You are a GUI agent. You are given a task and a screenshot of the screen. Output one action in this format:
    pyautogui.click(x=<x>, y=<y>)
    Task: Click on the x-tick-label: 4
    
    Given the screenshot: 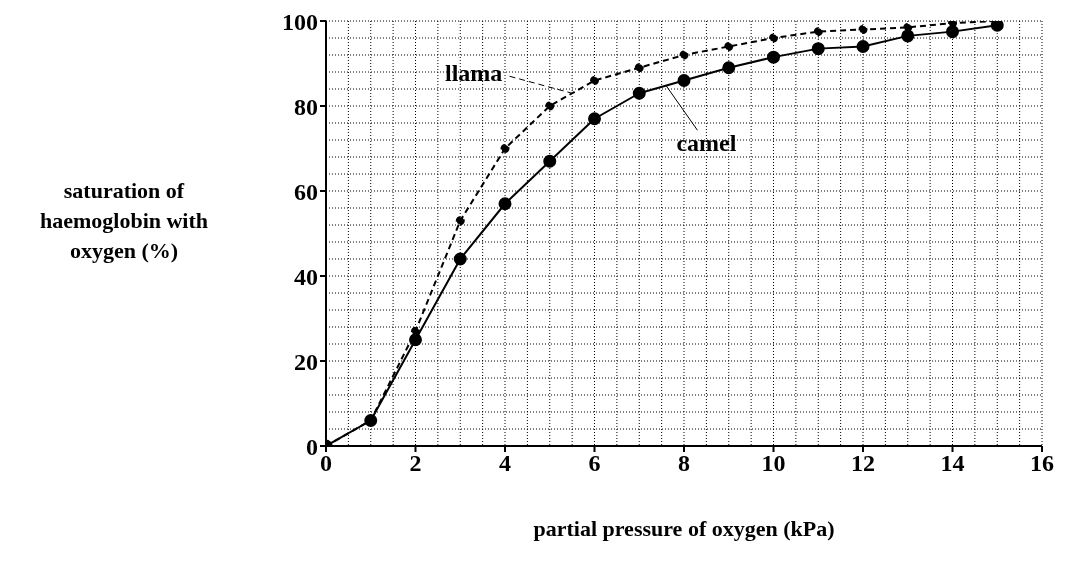 What is the action you would take?
    pyautogui.click(x=505, y=463)
    